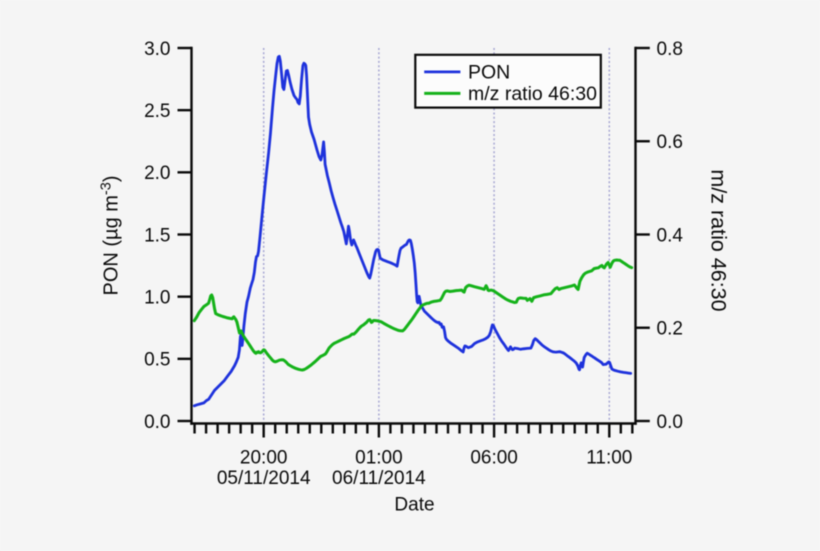 The width and height of the screenshot is (820, 551). Describe the element at coordinates (264, 457) in the screenshot. I see `svg-text: 20:00` at that location.